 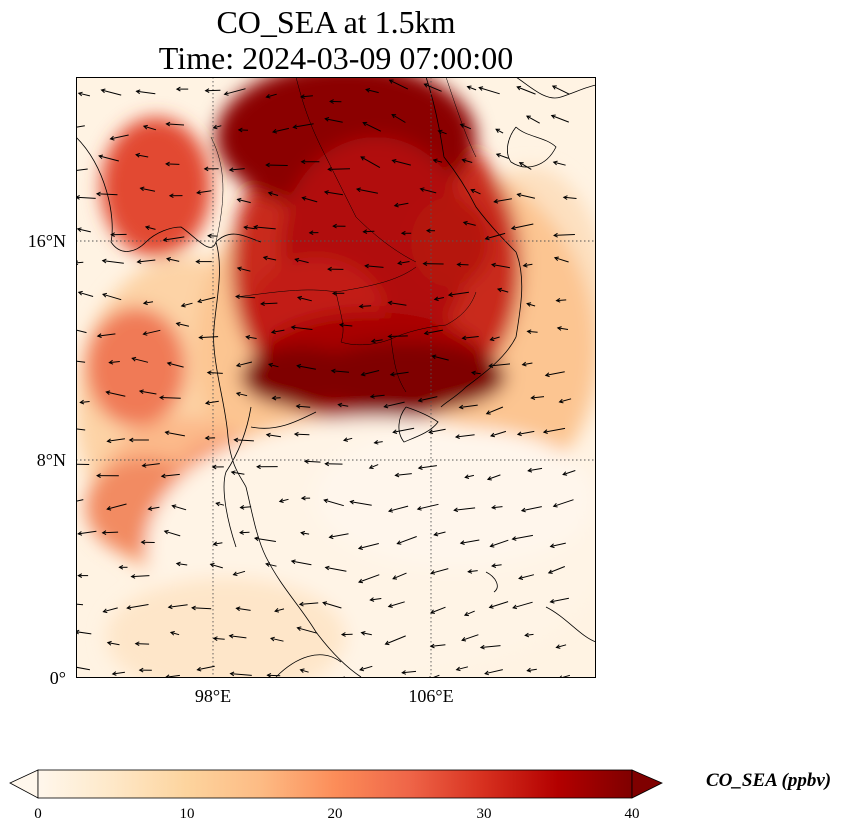 I want to click on colorbar-extend-low, so click(x=24, y=784).